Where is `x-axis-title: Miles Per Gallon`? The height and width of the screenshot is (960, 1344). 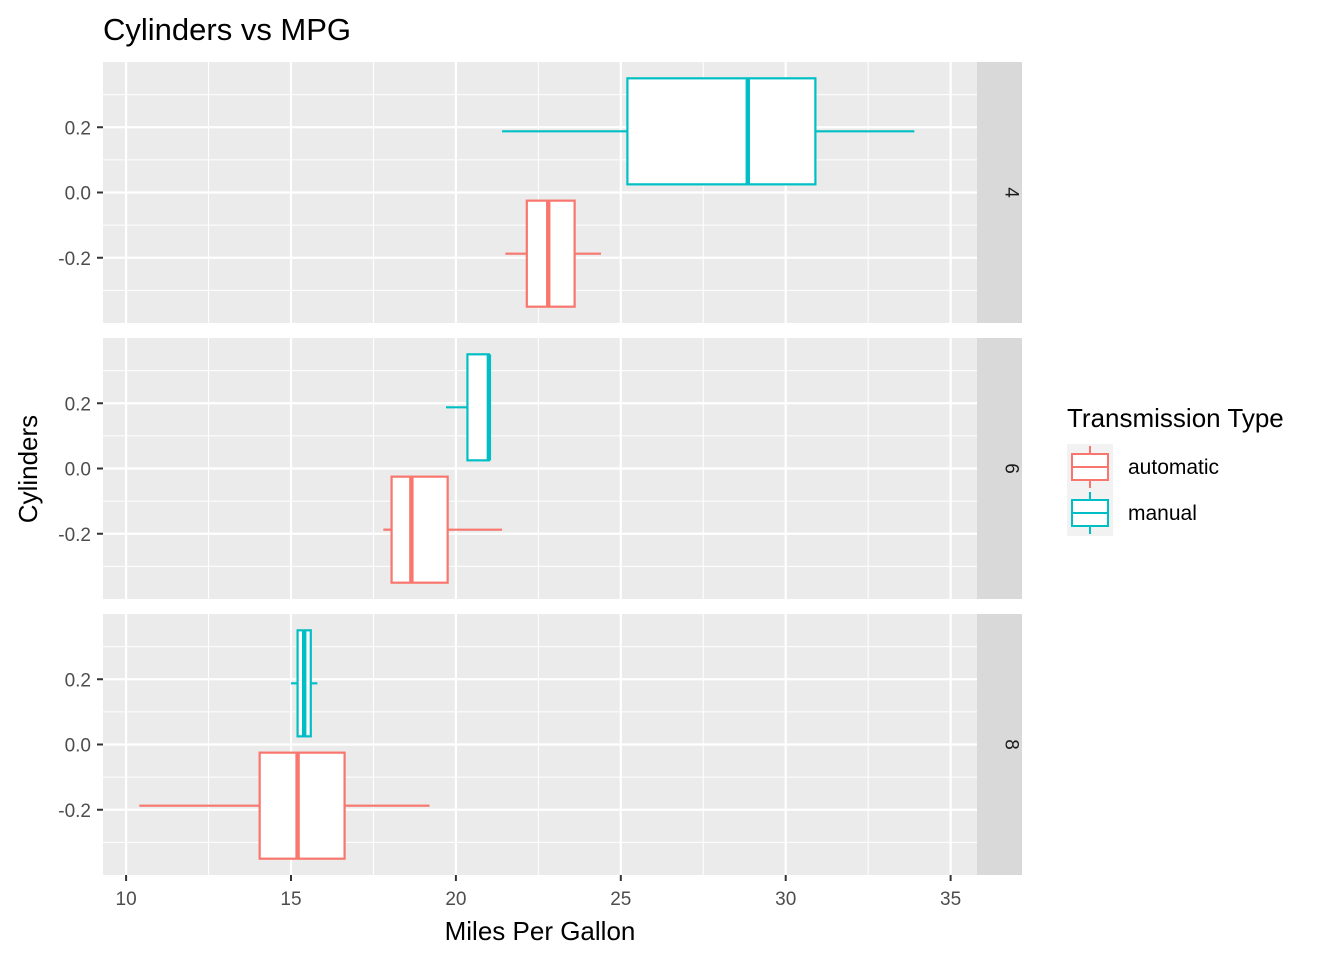 x-axis-title: Miles Per Gallon is located at coordinates (540, 931).